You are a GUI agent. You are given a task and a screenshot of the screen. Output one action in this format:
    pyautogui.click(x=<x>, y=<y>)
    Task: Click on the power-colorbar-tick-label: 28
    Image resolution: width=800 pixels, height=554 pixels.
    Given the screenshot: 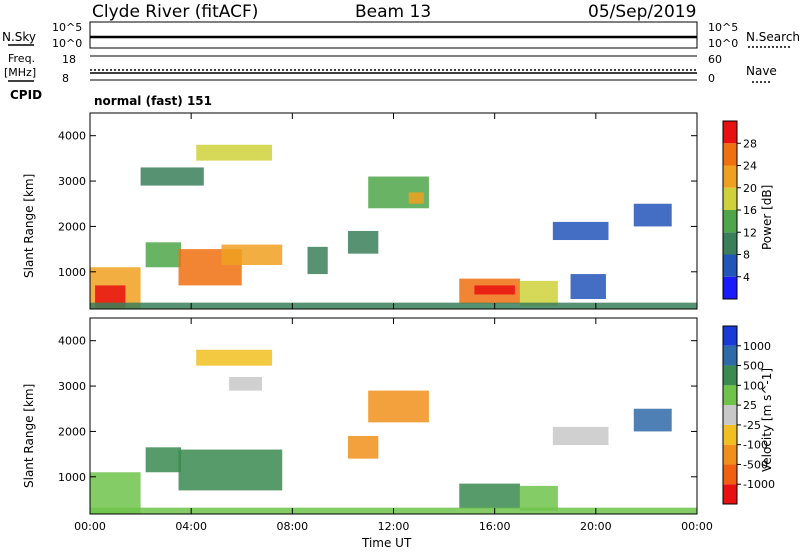 What is the action you would take?
    pyautogui.click(x=750, y=143)
    